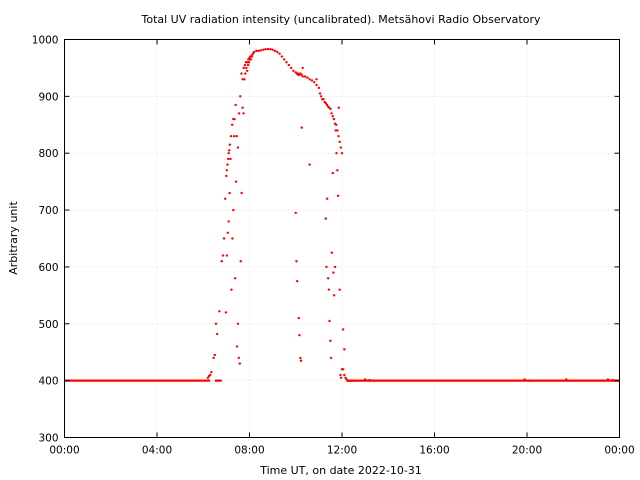 This screenshot has width=640, height=480. What do you see at coordinates (340, 470) in the screenshot?
I see `x-axis-label: Time UT, on date 2022-10-31` at bounding box center [340, 470].